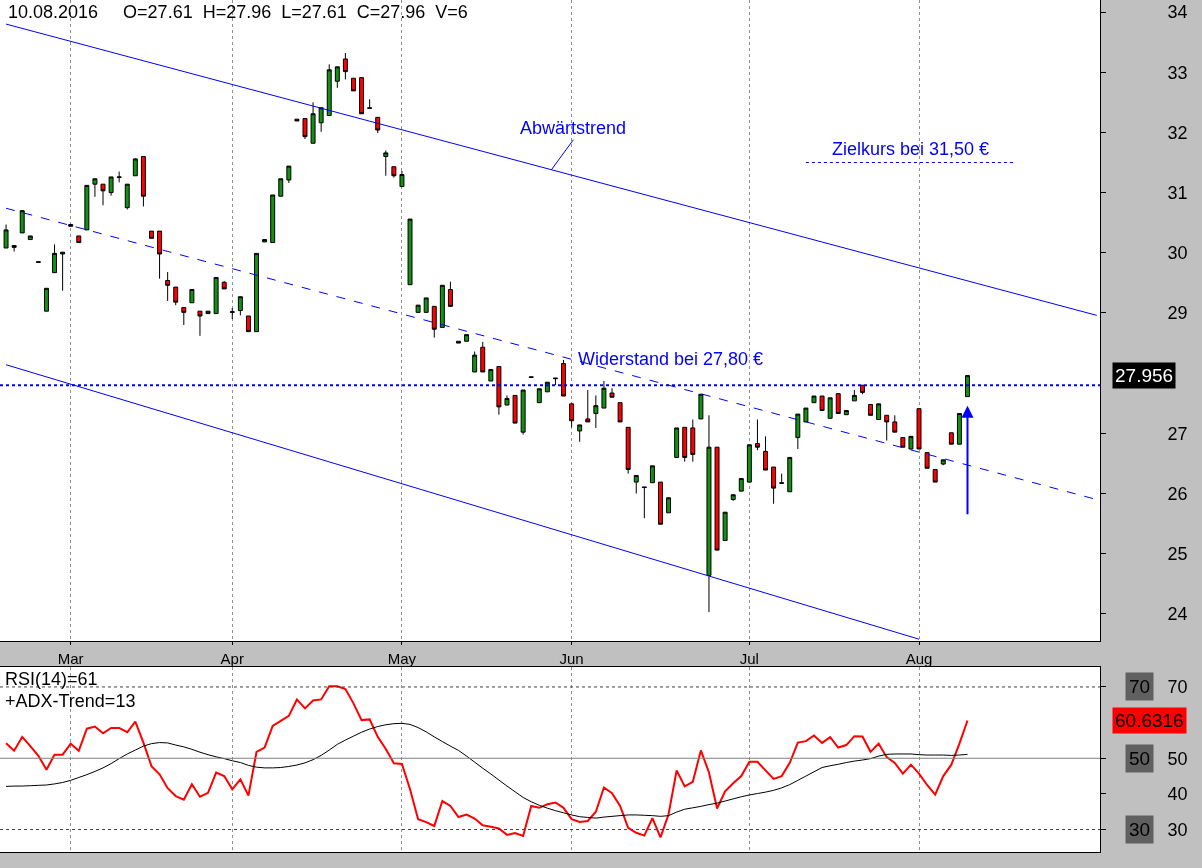 The width and height of the screenshot is (1202, 868). Describe the element at coordinates (1140, 758) in the screenshot. I see `ref-line-label: 50` at that location.